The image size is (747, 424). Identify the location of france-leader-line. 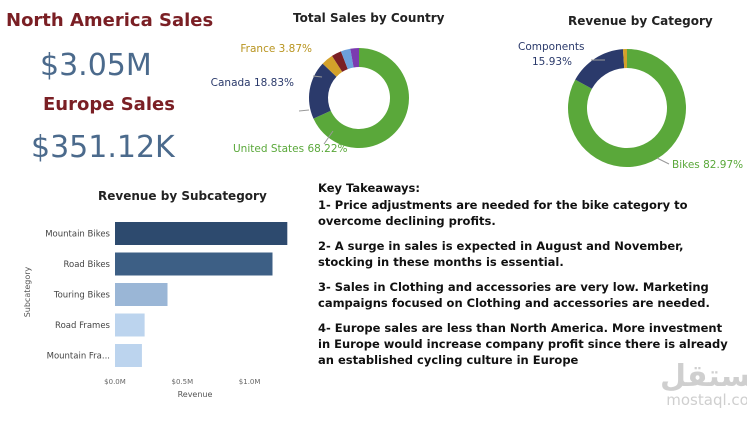
(317, 76).